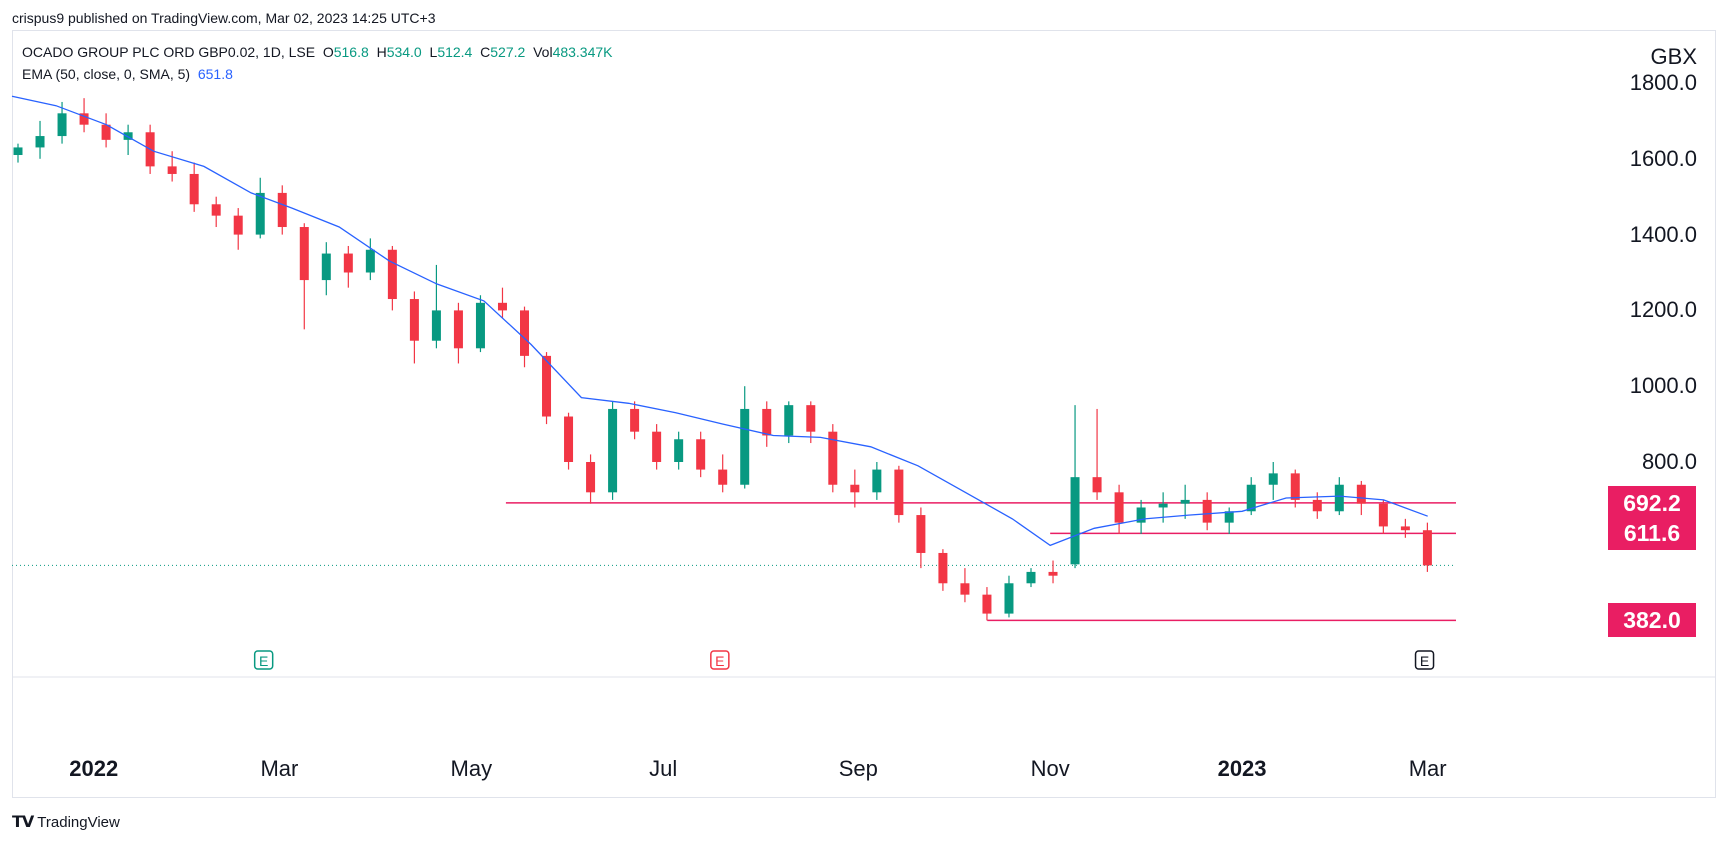 The height and width of the screenshot is (843, 1729). What do you see at coordinates (1050, 768) in the screenshot?
I see `x-tick-label: Nov` at bounding box center [1050, 768].